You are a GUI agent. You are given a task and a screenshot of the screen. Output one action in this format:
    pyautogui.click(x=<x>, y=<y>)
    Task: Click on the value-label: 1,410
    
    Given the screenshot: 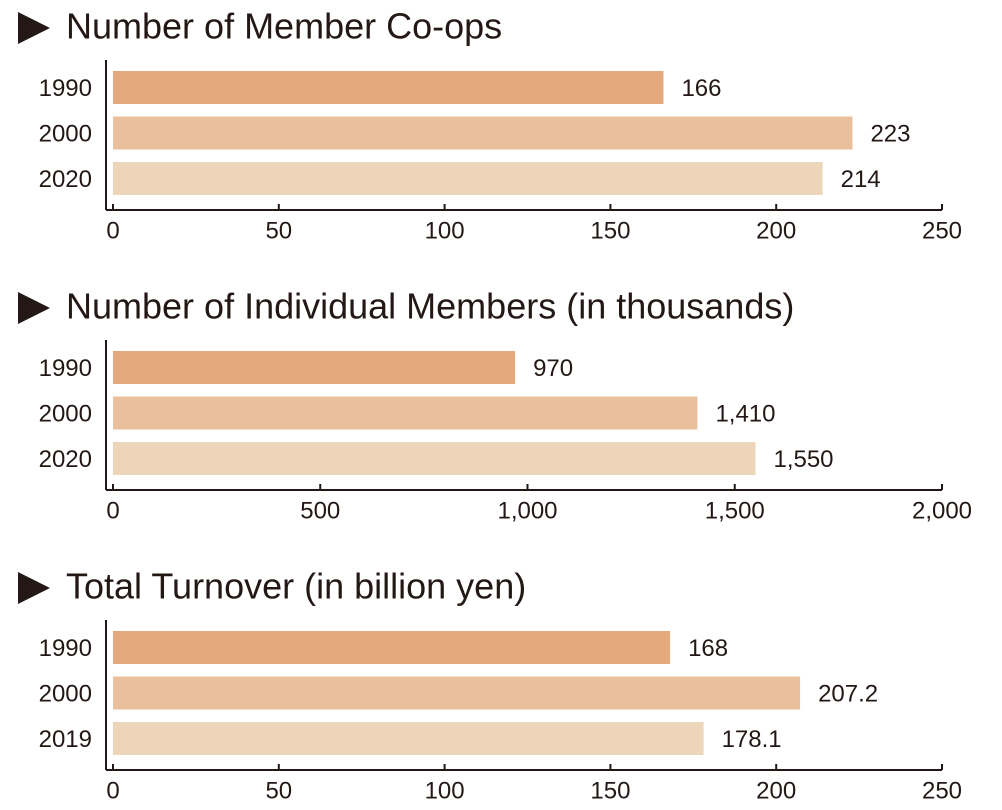 What is the action you would take?
    pyautogui.click(x=745, y=413)
    